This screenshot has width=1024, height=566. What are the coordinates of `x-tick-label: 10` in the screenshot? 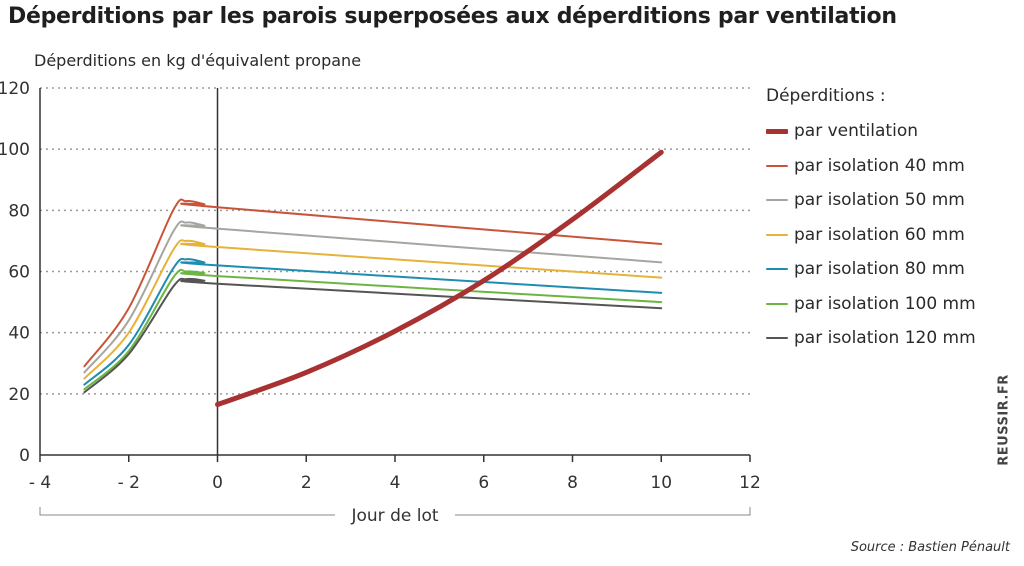 It's located at (661, 483).